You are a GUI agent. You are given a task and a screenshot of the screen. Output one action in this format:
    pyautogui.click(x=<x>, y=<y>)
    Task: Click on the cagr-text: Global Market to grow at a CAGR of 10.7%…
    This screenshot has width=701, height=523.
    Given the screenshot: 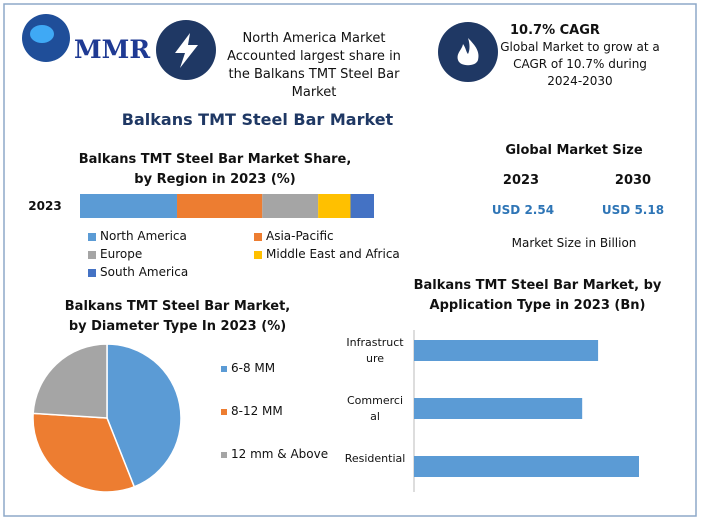 What is the action you would take?
    pyautogui.click(x=580, y=64)
    